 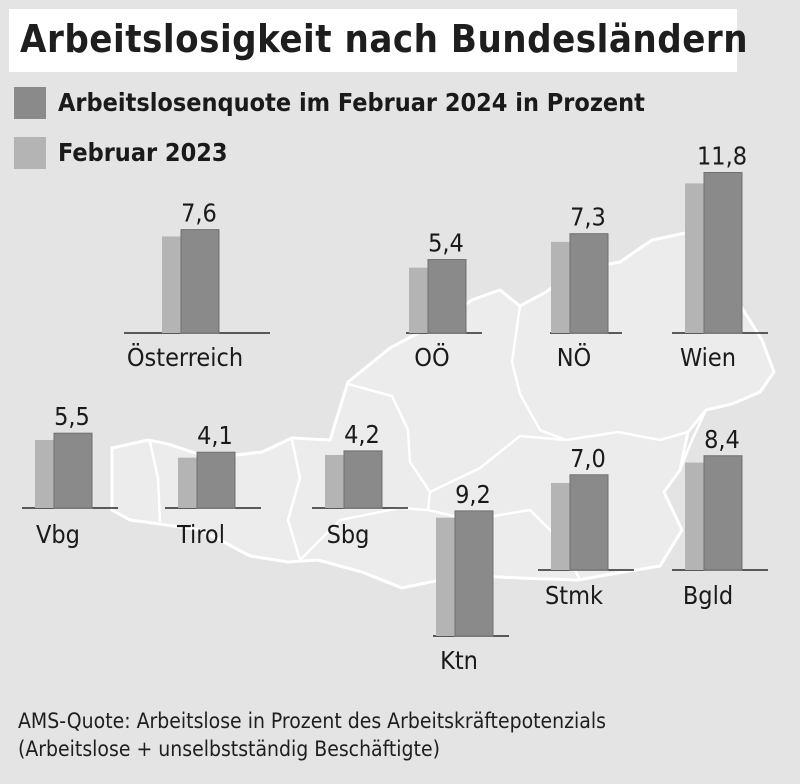 What do you see at coordinates (30, 153) in the screenshot?
I see `legend-swatch-2023` at bounding box center [30, 153].